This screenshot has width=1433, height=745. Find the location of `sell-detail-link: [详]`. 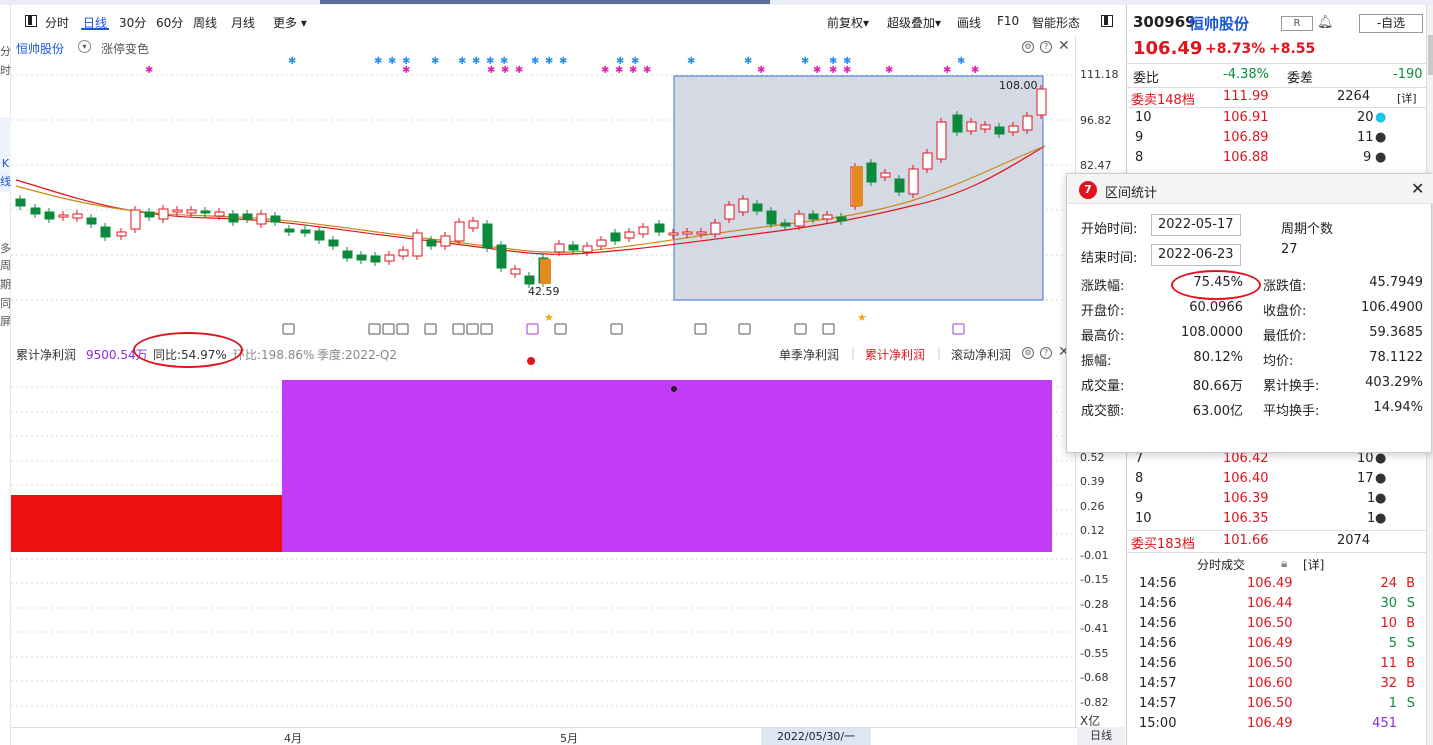

sell-detail-link: [详] is located at coordinates (1407, 98).